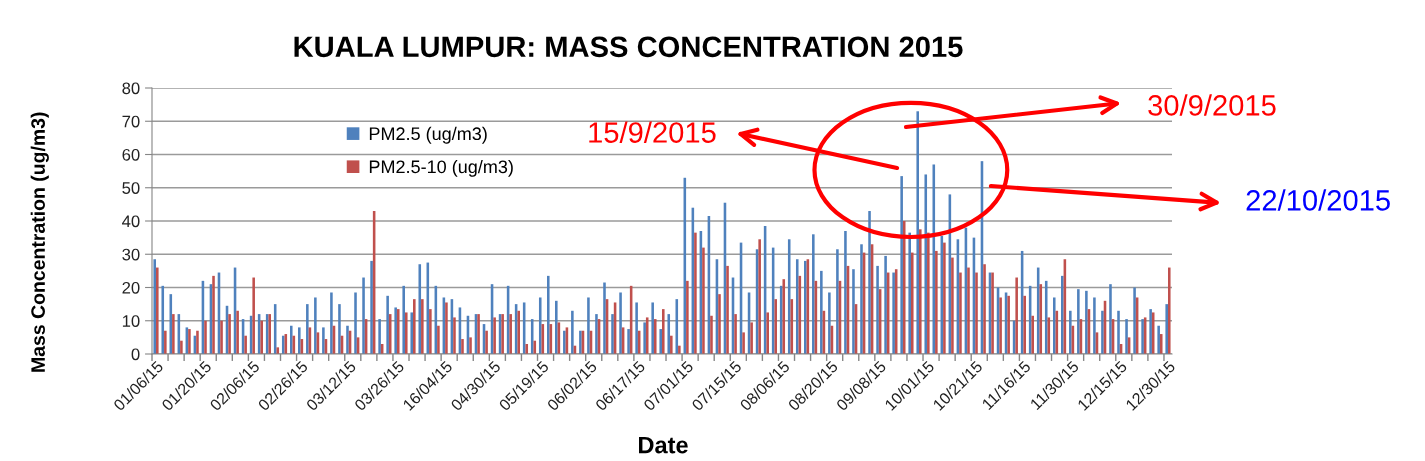 The height and width of the screenshot is (461, 1425). I want to click on y-tick-label: 40, so click(131, 221).